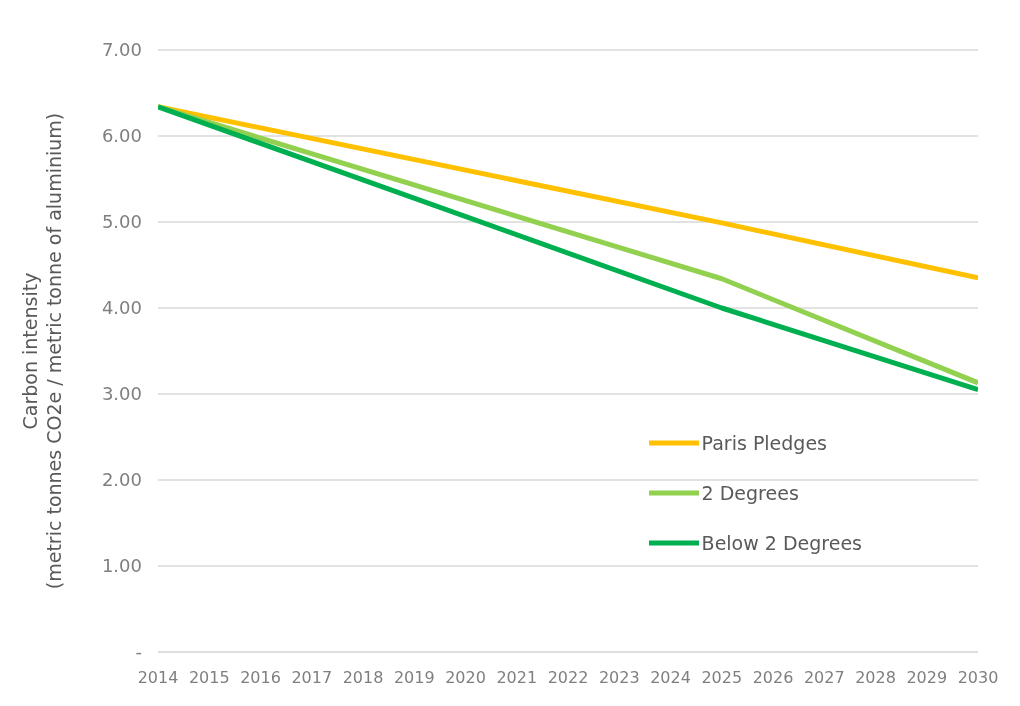  What do you see at coordinates (722, 678) in the screenshot?
I see `x-tick-label: 2025` at bounding box center [722, 678].